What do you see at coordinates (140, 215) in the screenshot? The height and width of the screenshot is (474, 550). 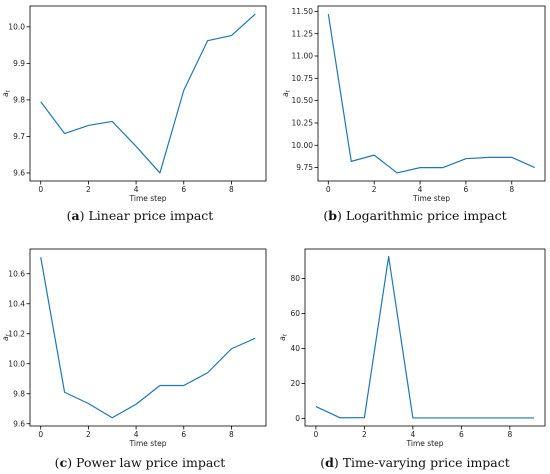 I see `panel-caption: (a) Linear price impact` at bounding box center [140, 215].